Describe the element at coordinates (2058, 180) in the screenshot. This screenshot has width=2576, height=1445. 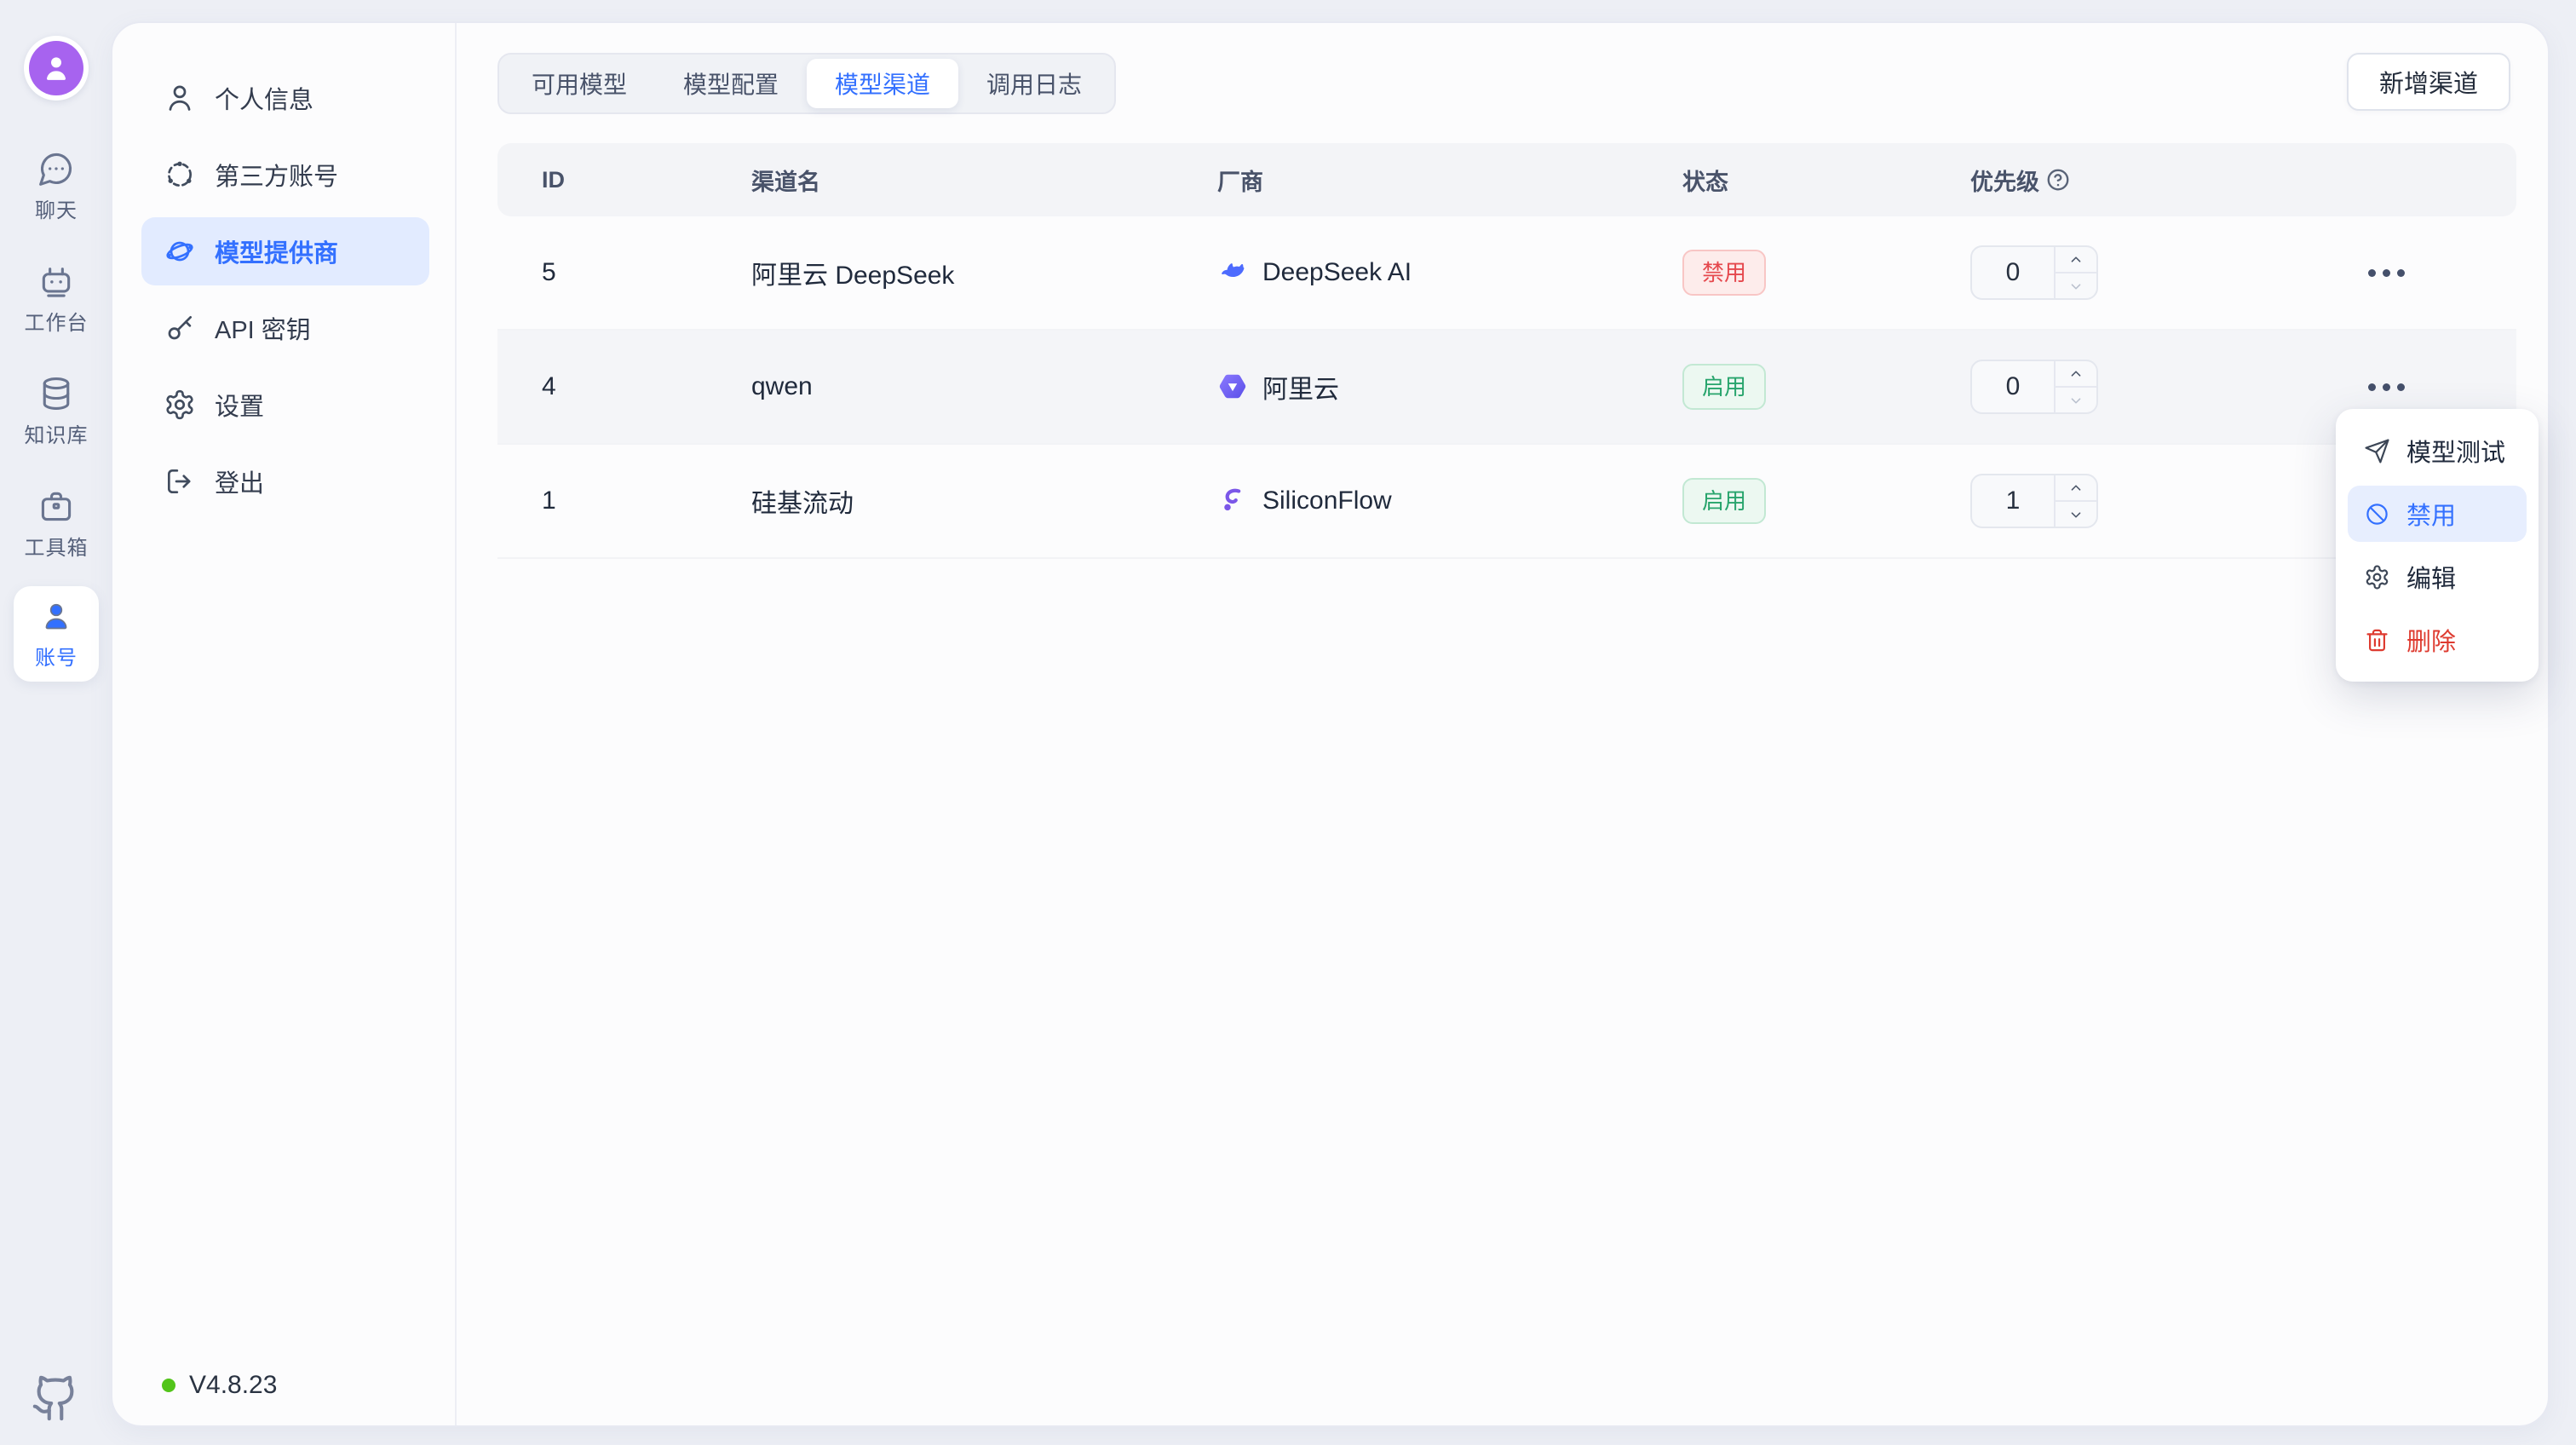
I see `help-icon` at that location.